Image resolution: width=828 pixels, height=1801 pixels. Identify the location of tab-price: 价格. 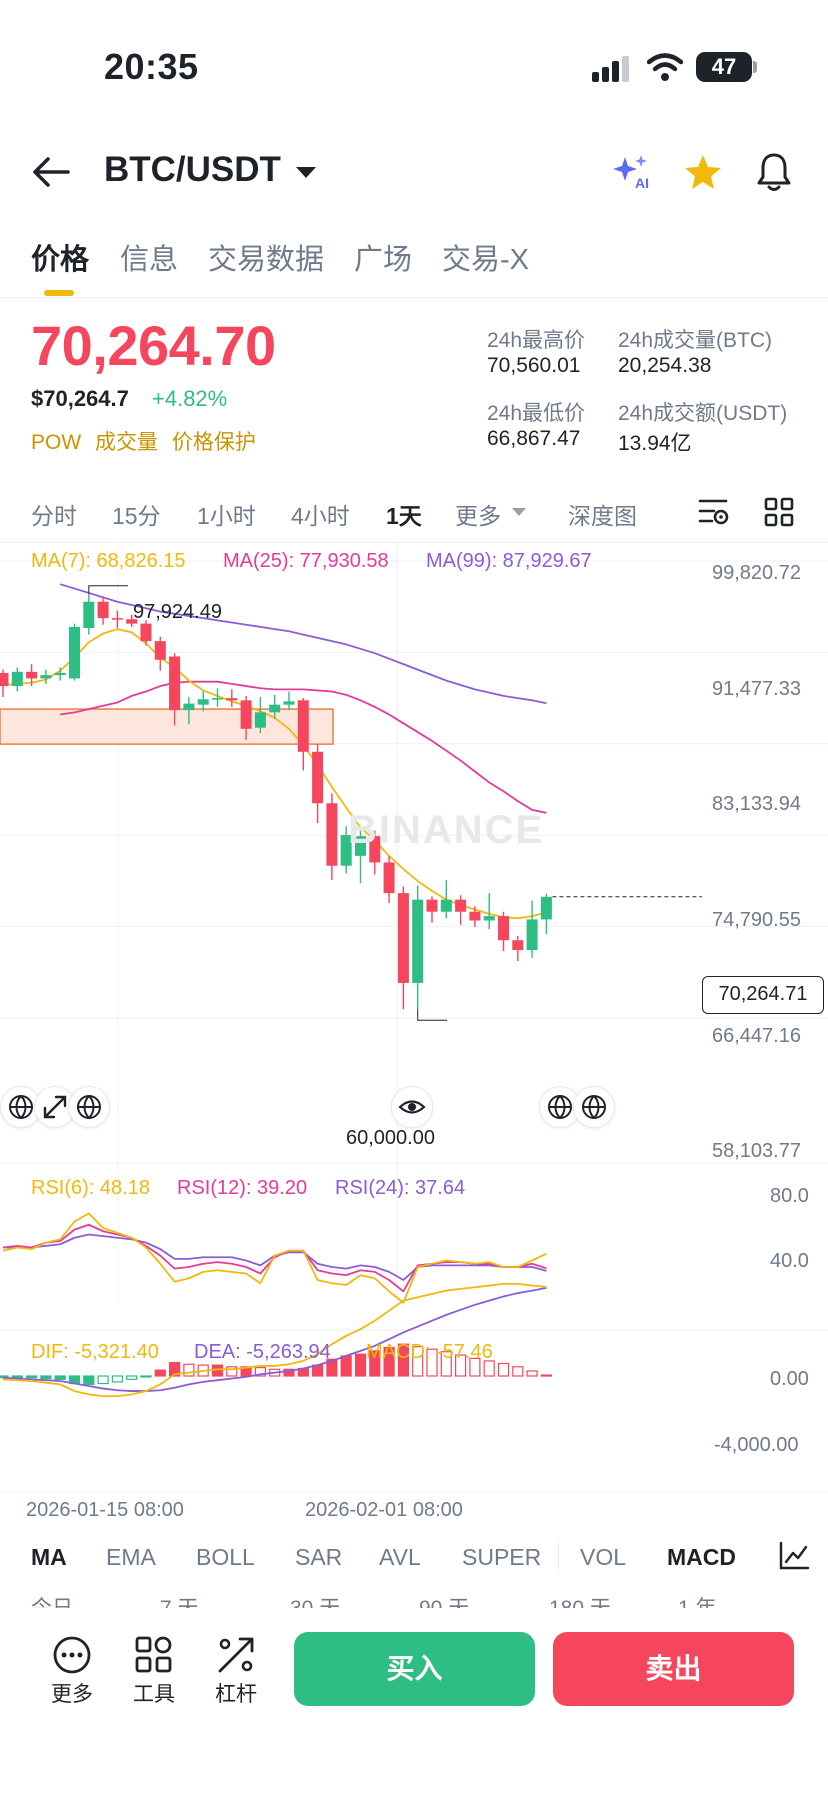
(60, 260).